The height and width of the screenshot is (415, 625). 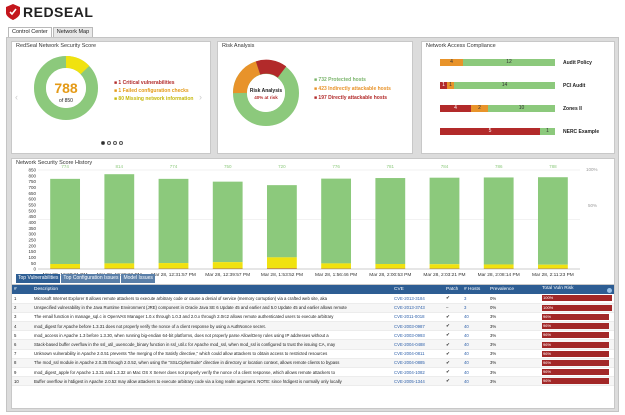 What do you see at coordinates (577, 63) in the screenshot?
I see `compliance-label-audit-policy: Audit Policy` at bounding box center [577, 63].